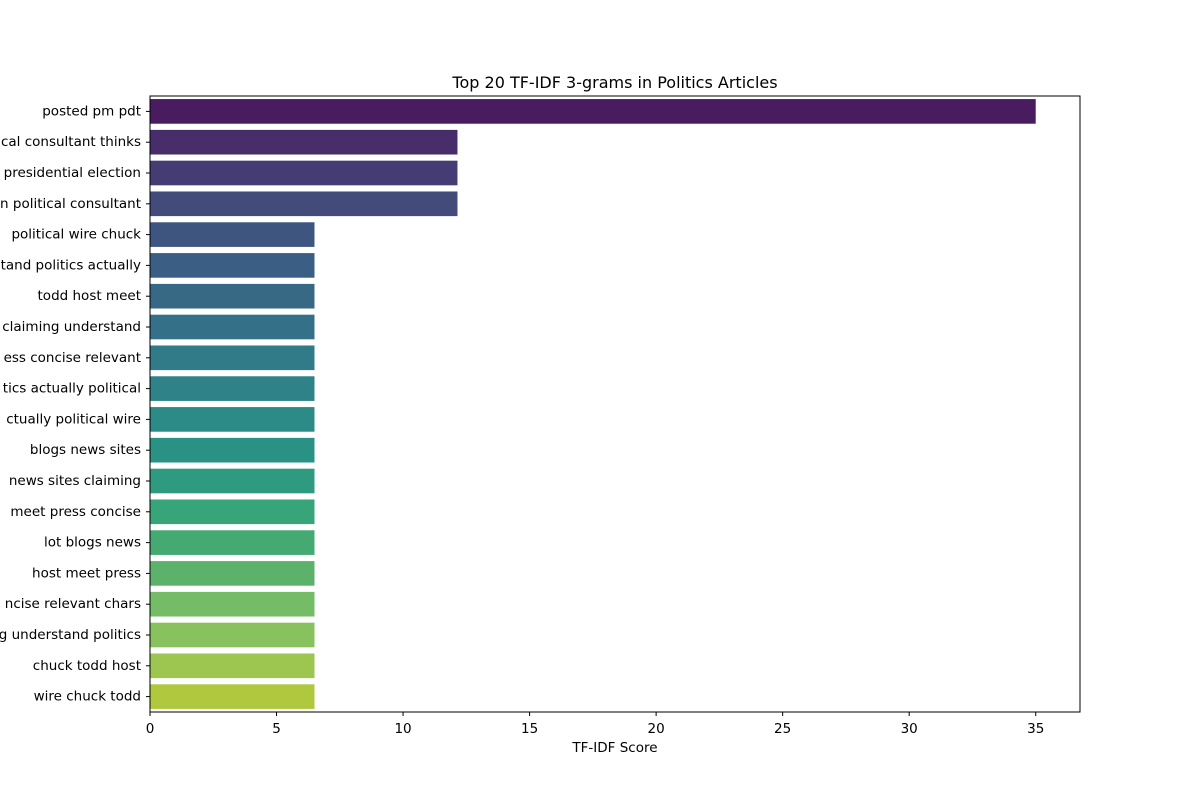 The width and height of the screenshot is (1200, 800). Describe the element at coordinates (87, 666) in the screenshot. I see `y-tick-label: chuck todd host` at that location.